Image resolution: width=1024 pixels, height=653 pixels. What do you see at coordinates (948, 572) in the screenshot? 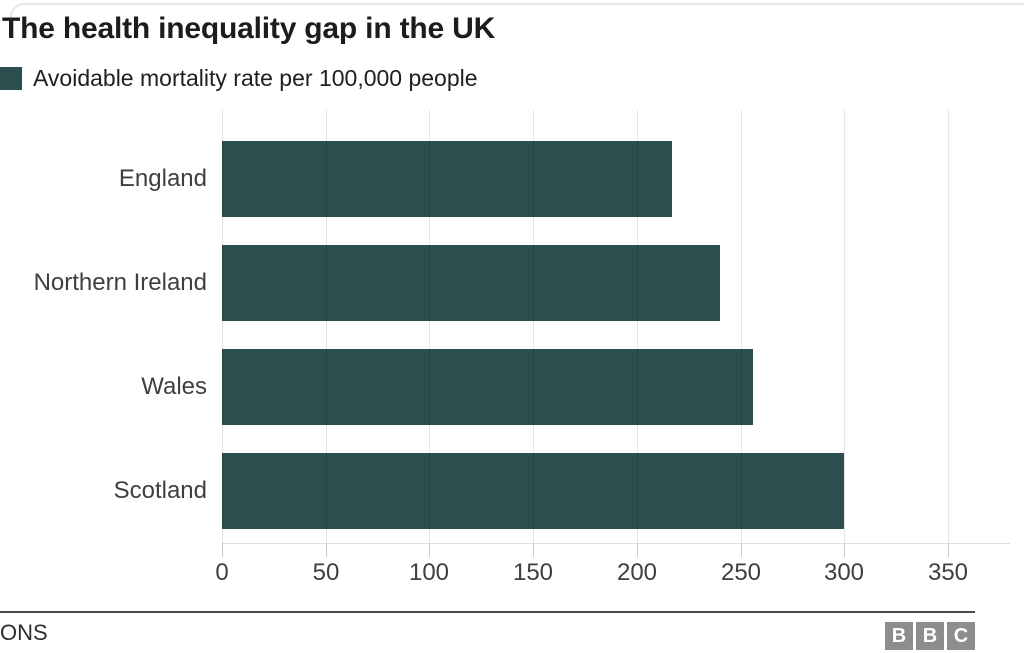
I see `x-tick-label-350: 350` at bounding box center [948, 572].